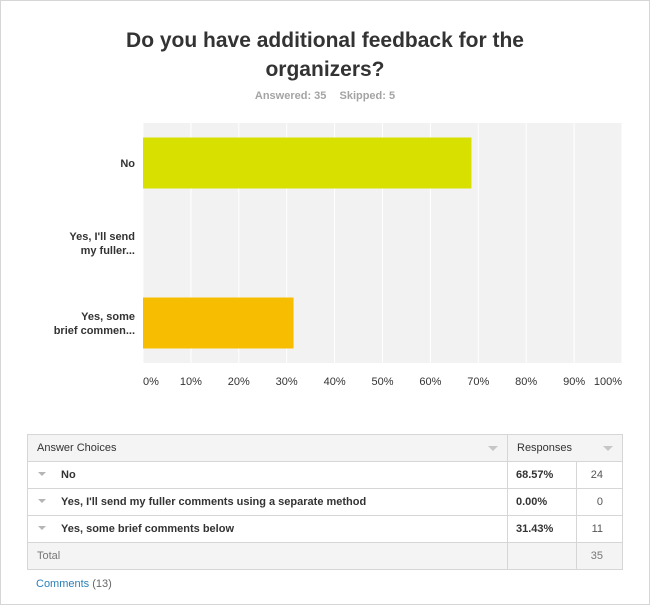  I want to click on response-count: 0, so click(599, 502).